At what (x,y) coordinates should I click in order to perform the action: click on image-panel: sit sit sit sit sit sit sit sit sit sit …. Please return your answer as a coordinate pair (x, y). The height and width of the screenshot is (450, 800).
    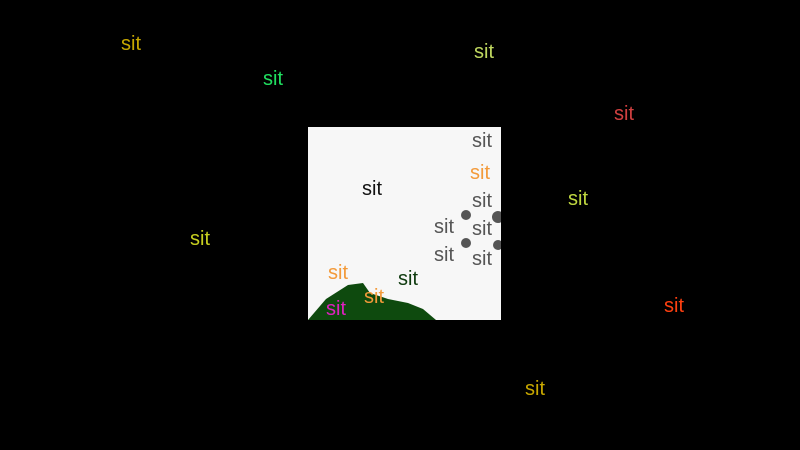
    Looking at the image, I should click on (404, 223).